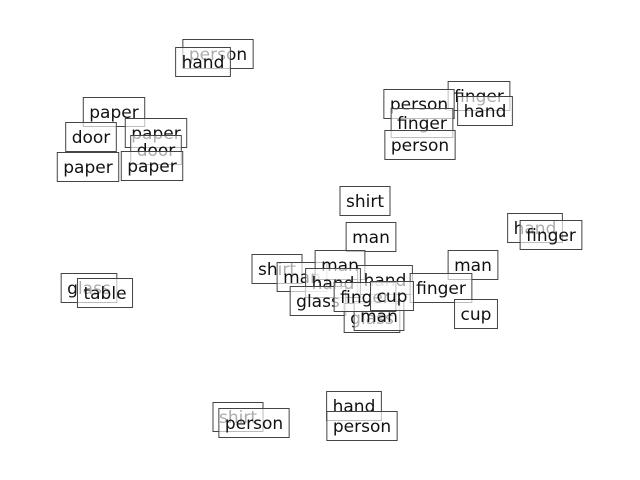  Describe the element at coordinates (318, 302) in the screenshot. I see `node-label: glass` at that location.